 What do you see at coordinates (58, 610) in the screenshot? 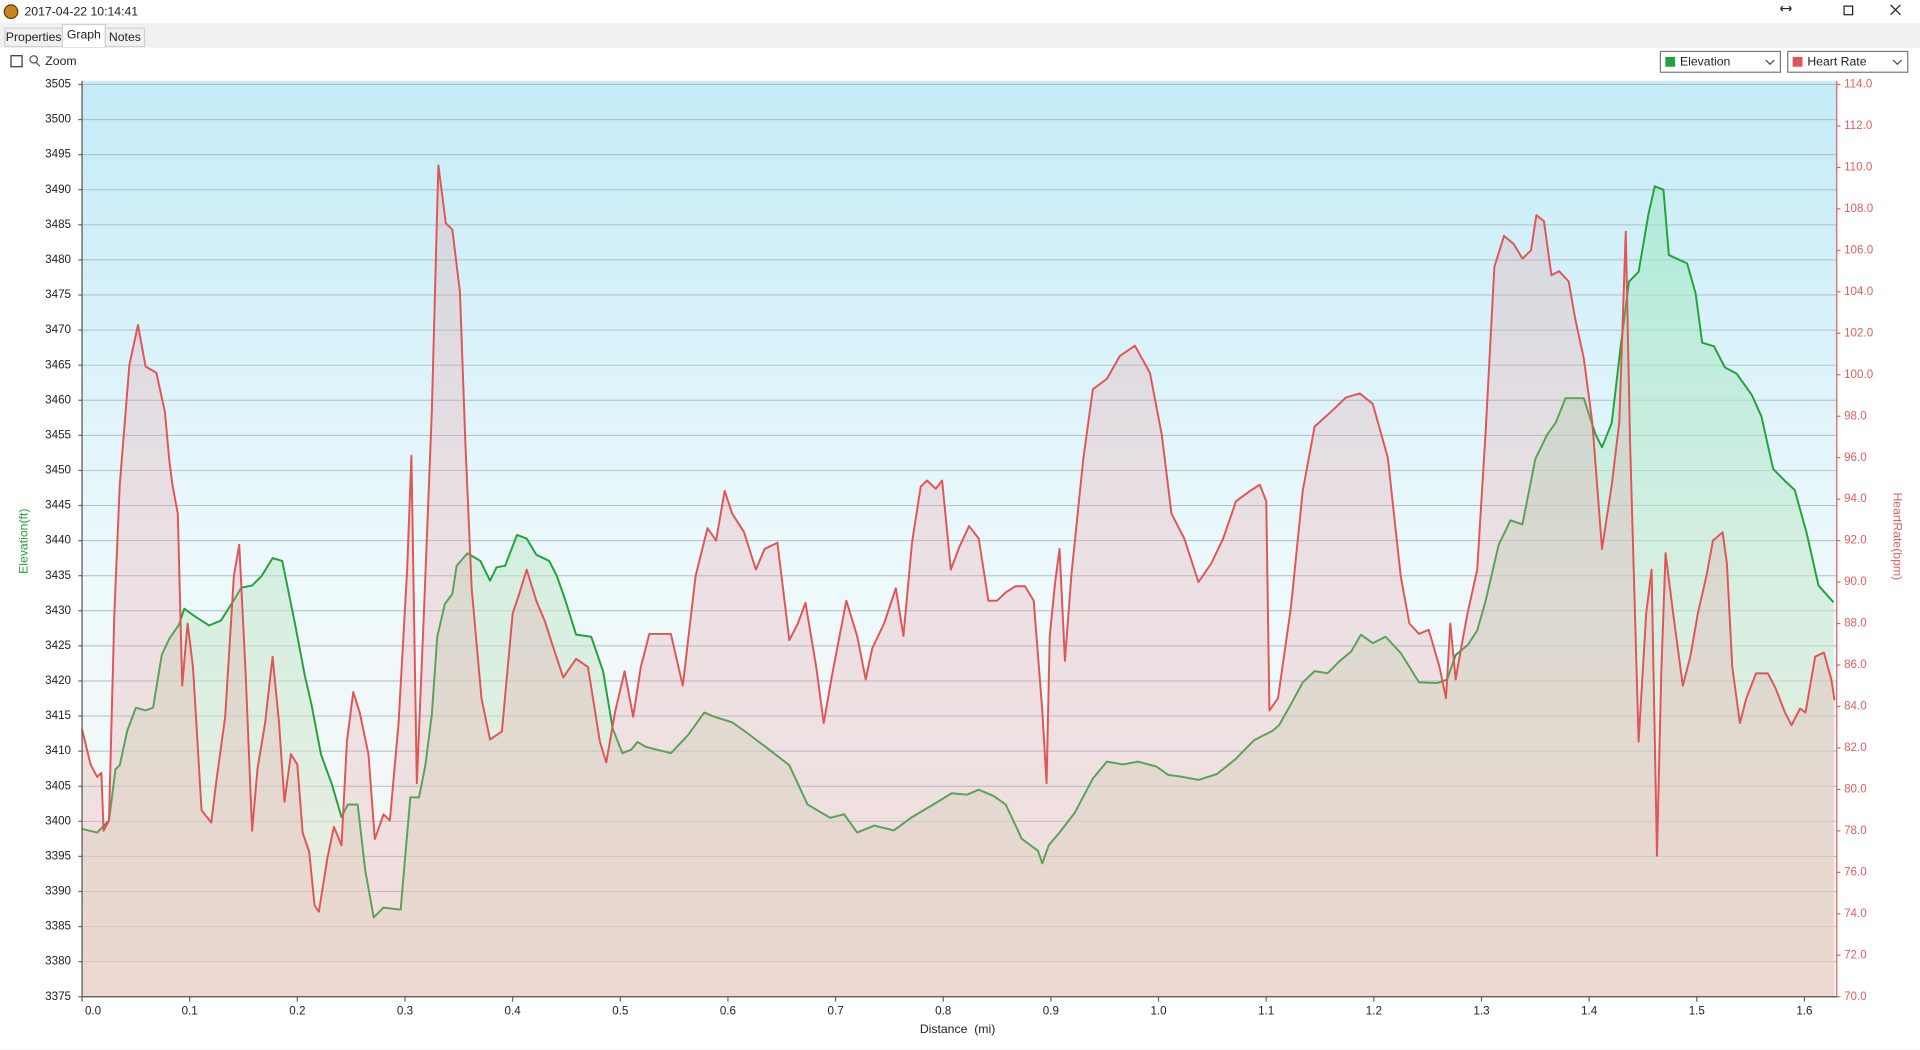
I see `y-tick-label: 3430` at bounding box center [58, 610].